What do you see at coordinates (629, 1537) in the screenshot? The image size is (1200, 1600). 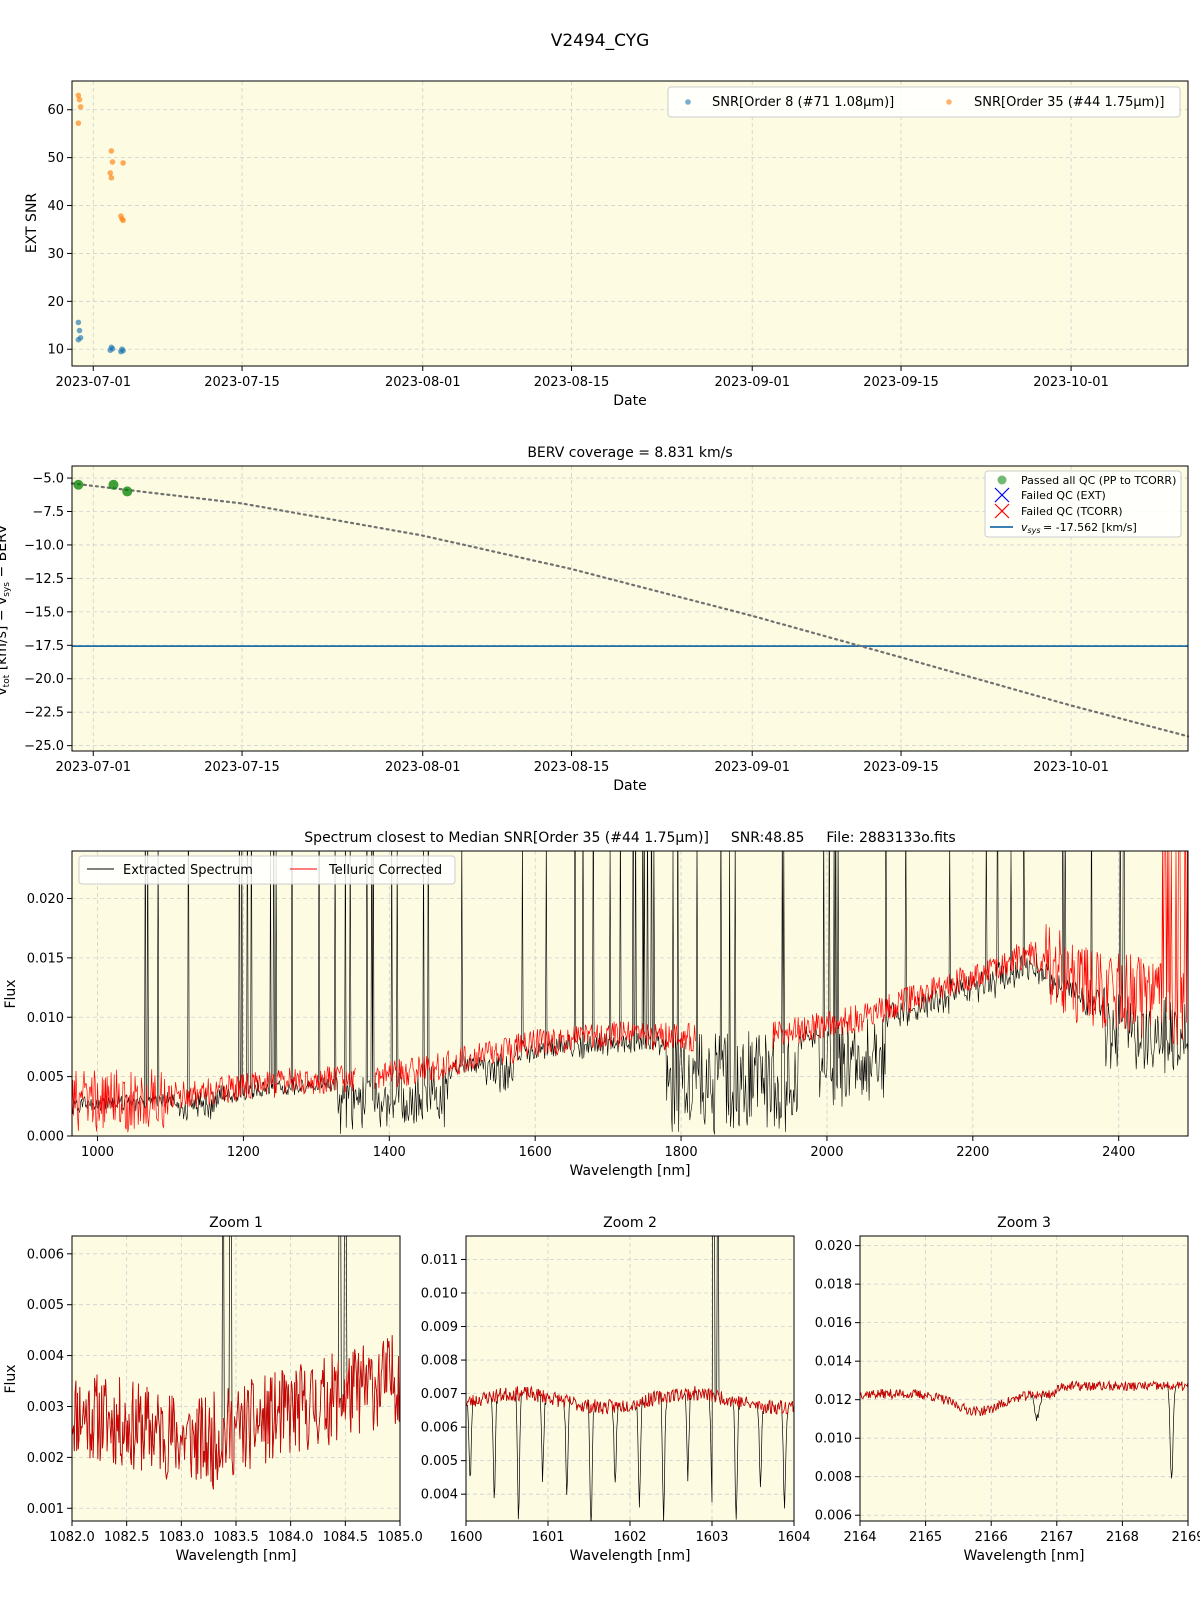 I see `zoom2-x-tick-label: 1602` at bounding box center [629, 1537].